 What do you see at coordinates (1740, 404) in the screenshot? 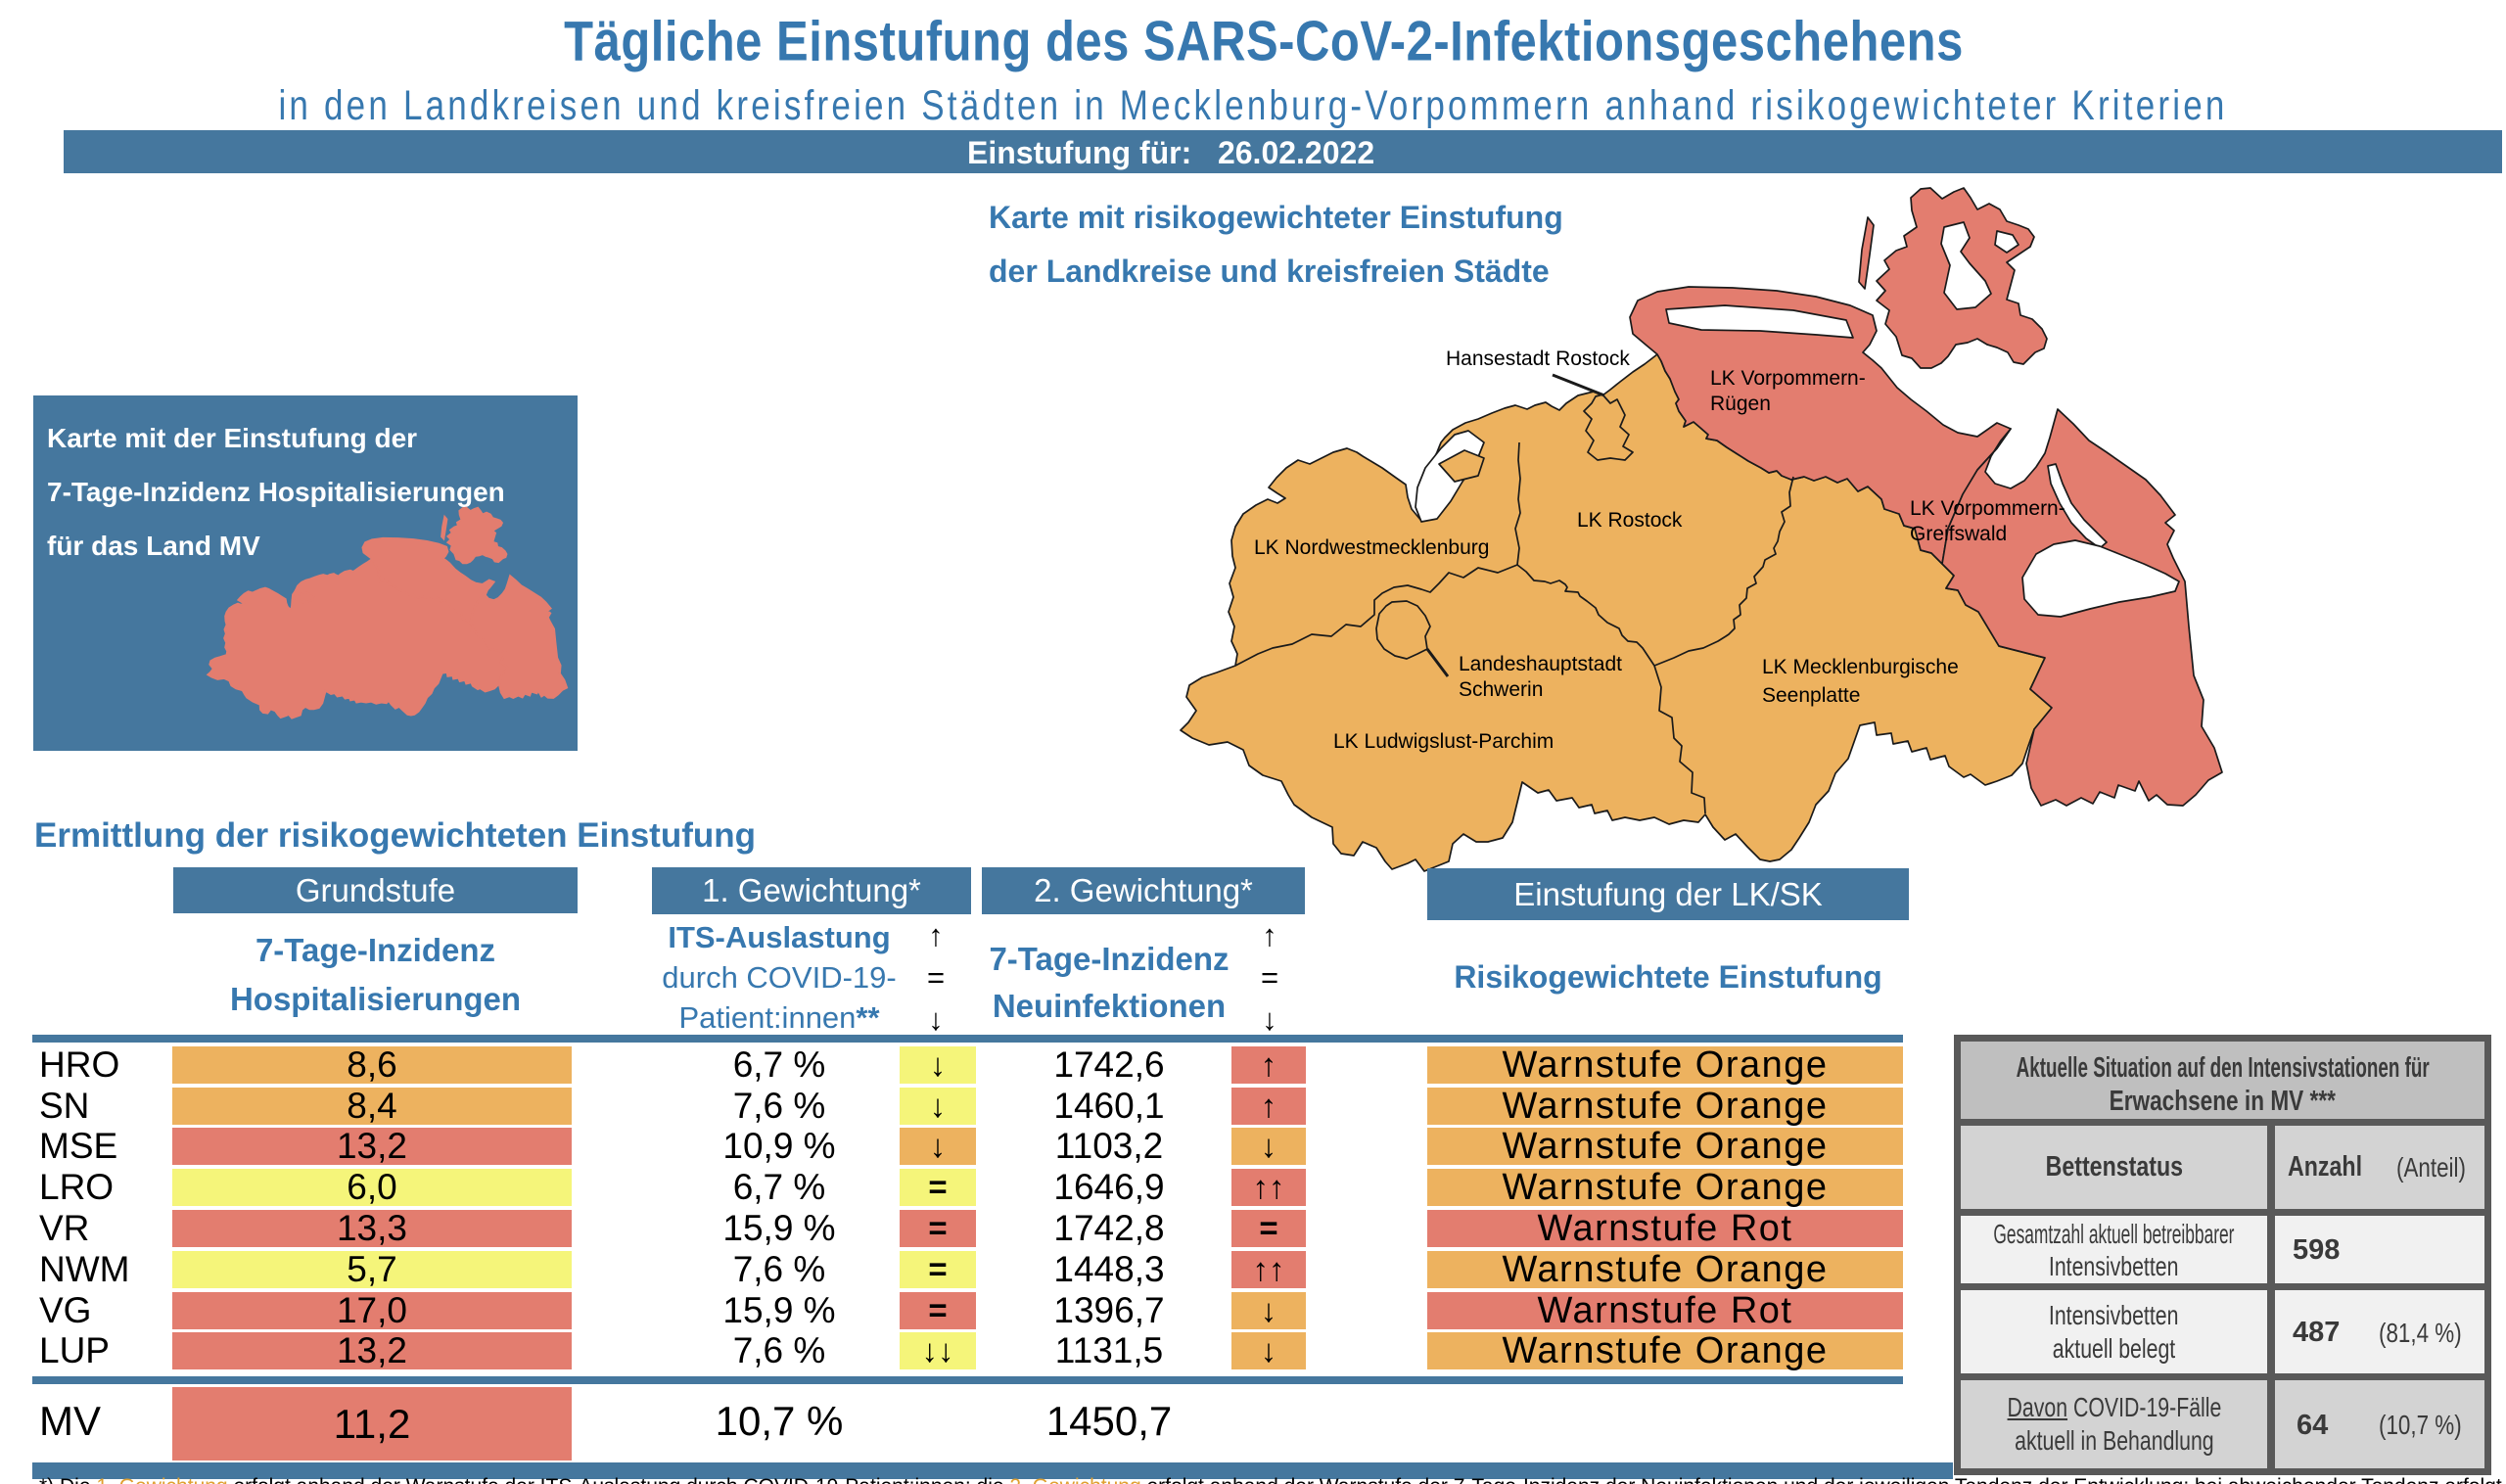
I see `svg-text: Rügen` at bounding box center [1740, 404].